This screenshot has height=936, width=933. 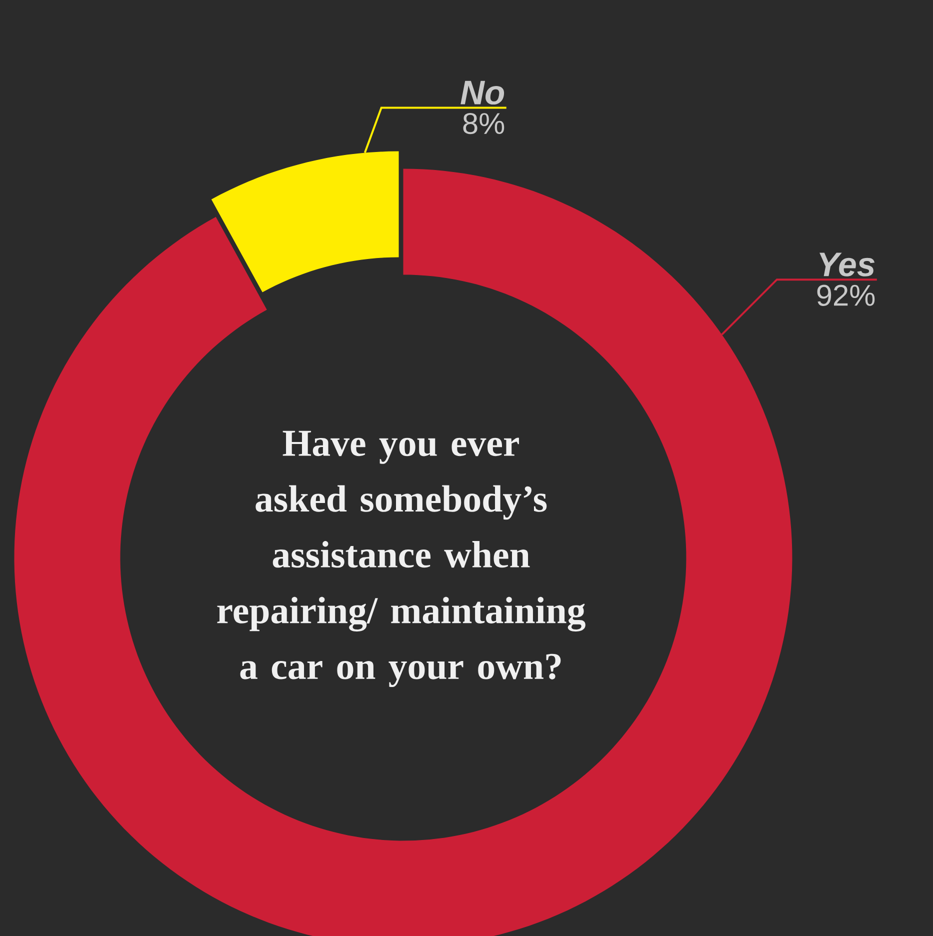 What do you see at coordinates (846, 295) in the screenshot?
I see `data-label: 92%` at bounding box center [846, 295].